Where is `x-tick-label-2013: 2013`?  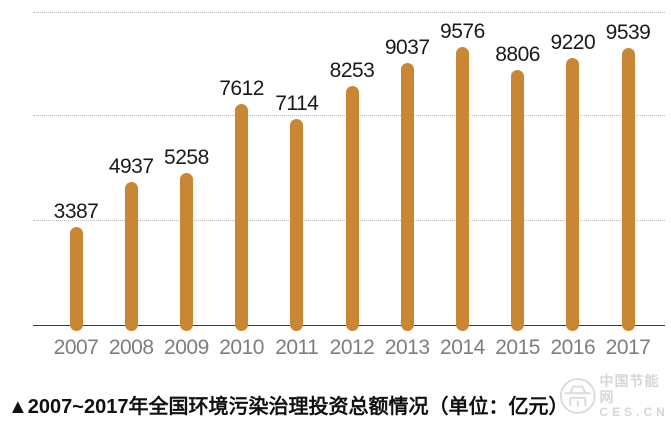 x-tick-label-2013: 2013 is located at coordinates (407, 347).